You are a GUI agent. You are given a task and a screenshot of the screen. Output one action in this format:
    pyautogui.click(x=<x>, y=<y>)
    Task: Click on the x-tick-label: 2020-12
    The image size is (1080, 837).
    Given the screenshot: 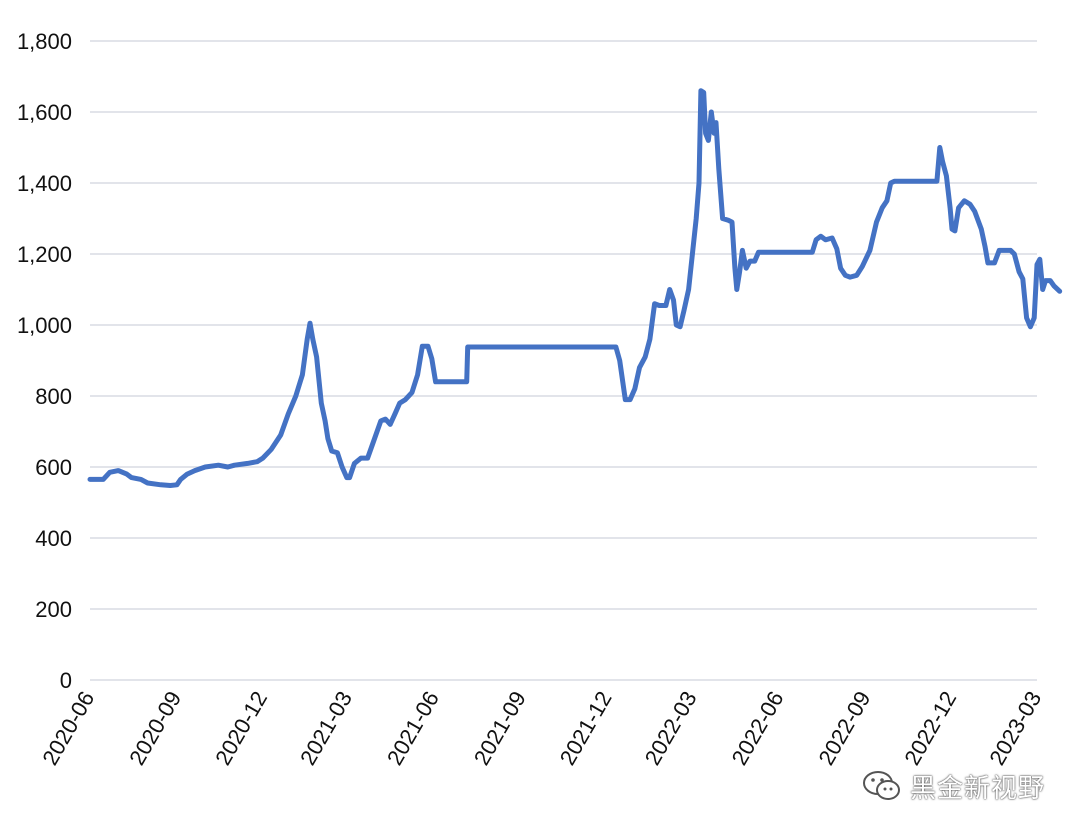 What is the action you would take?
    pyautogui.click(x=241, y=728)
    